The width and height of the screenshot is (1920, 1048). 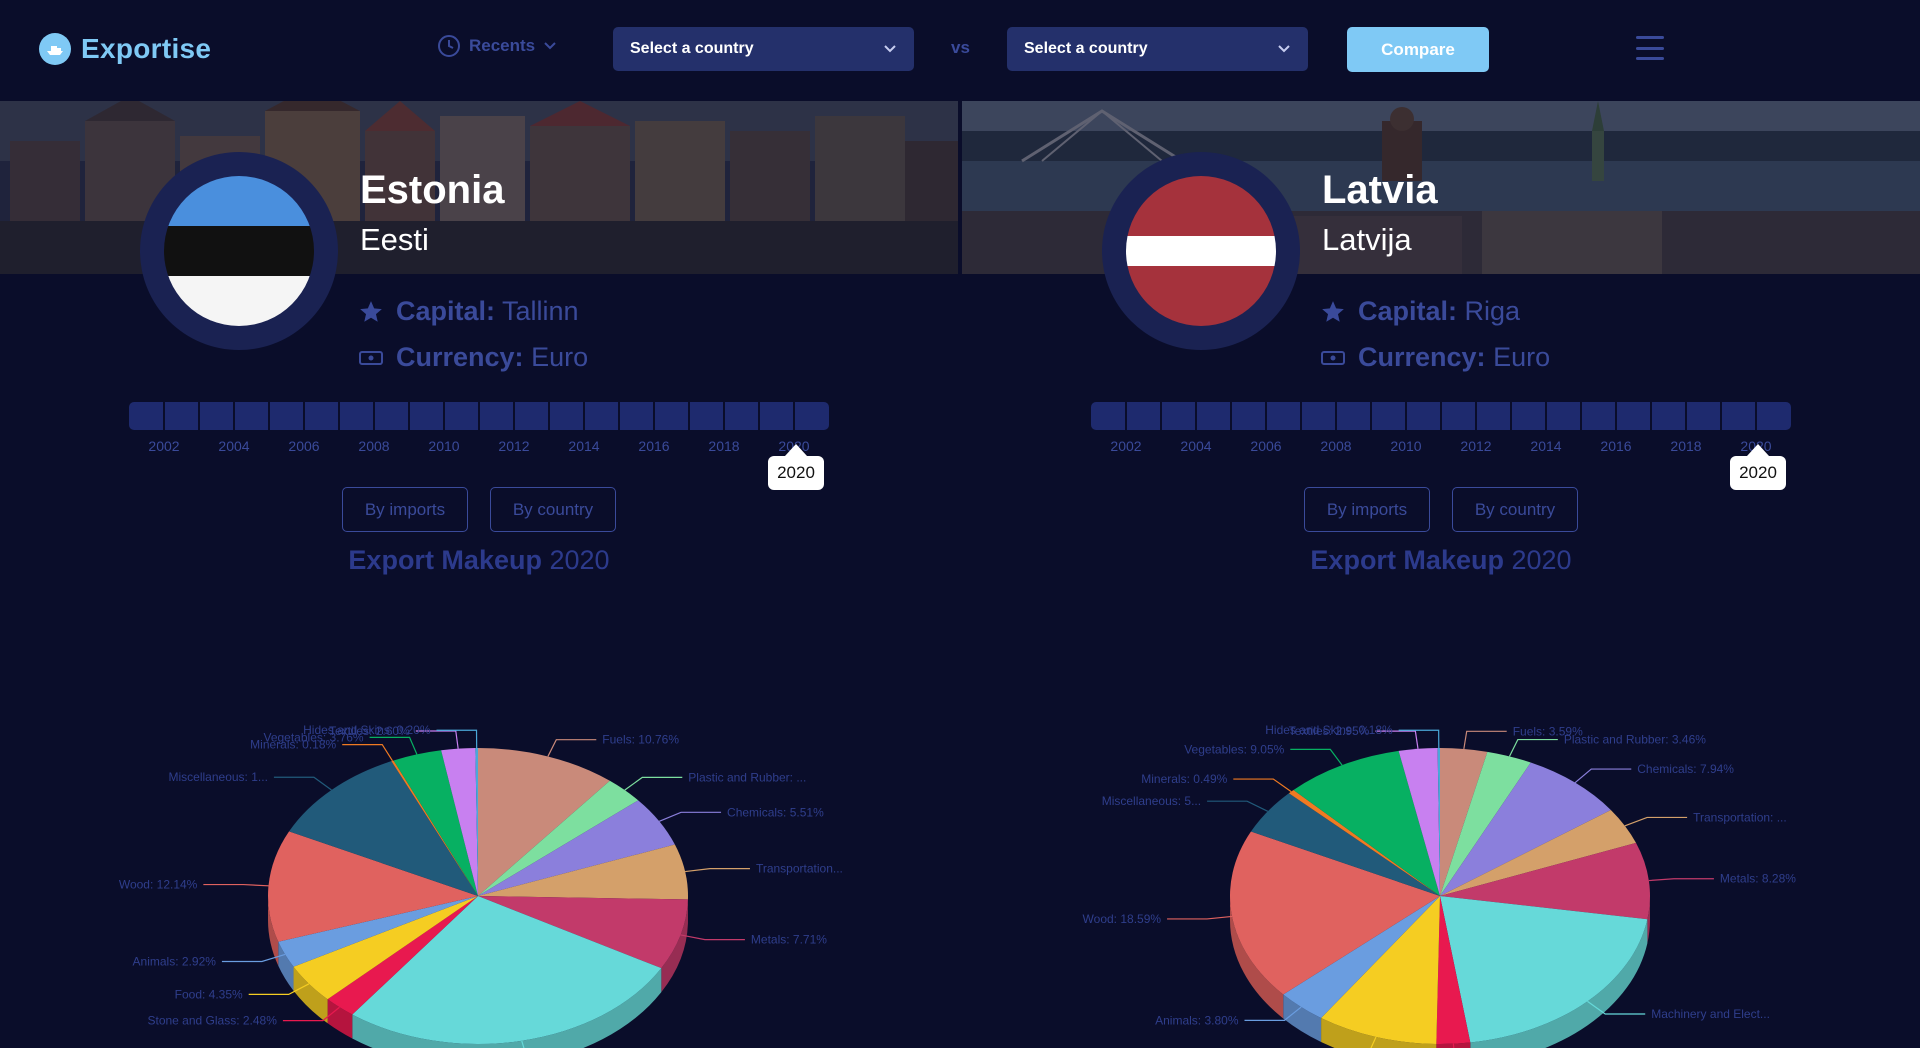 I want to click on country-select-left: Select a country, so click(x=763, y=49).